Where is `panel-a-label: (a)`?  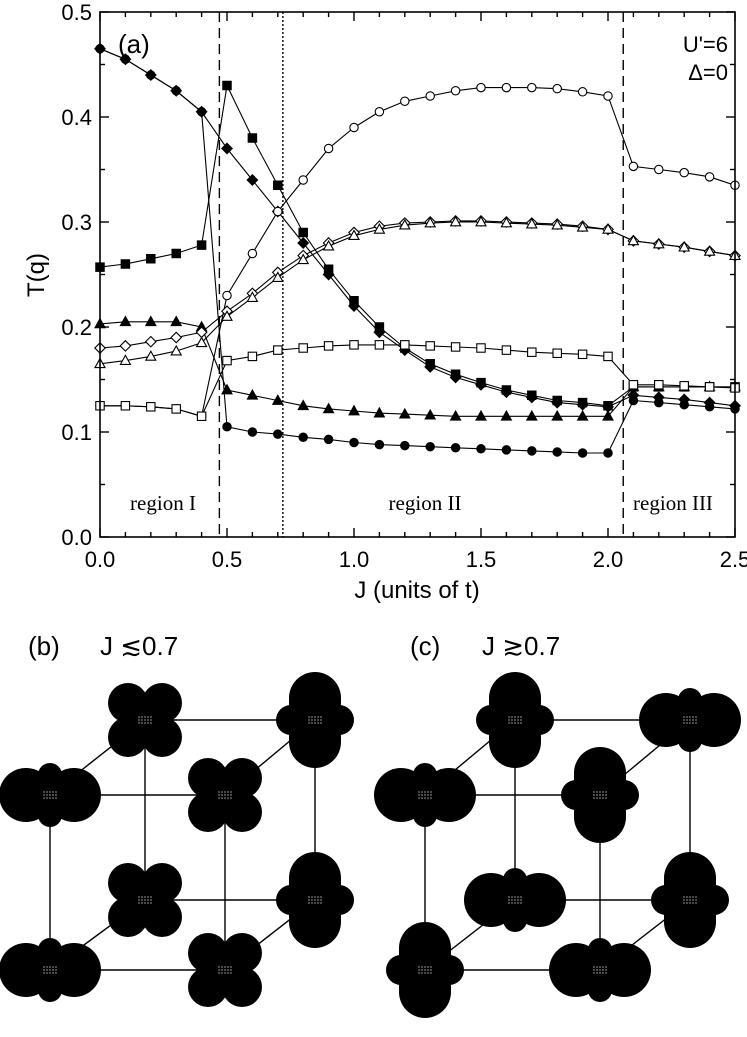 panel-a-label: (a) is located at coordinates (134, 44).